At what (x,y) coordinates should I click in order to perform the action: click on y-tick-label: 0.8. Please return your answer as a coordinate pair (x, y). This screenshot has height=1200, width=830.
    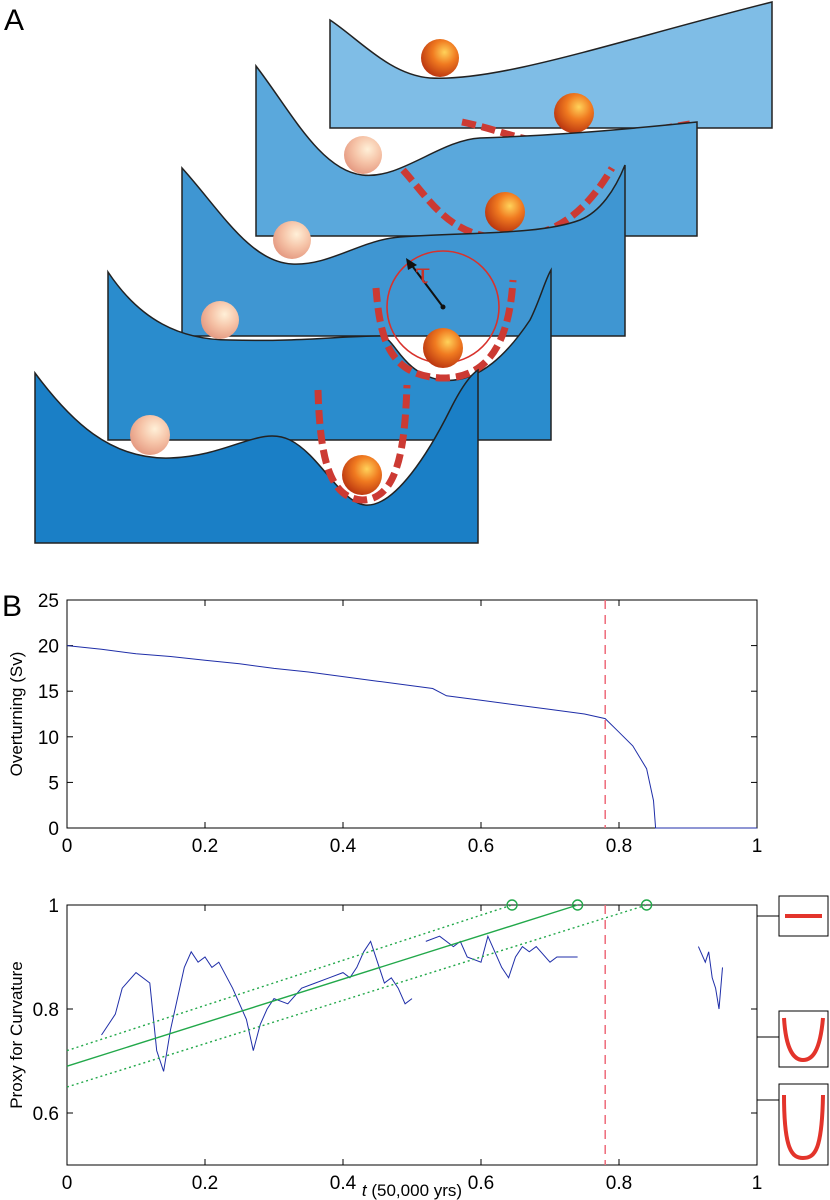
    Looking at the image, I should click on (46, 1010).